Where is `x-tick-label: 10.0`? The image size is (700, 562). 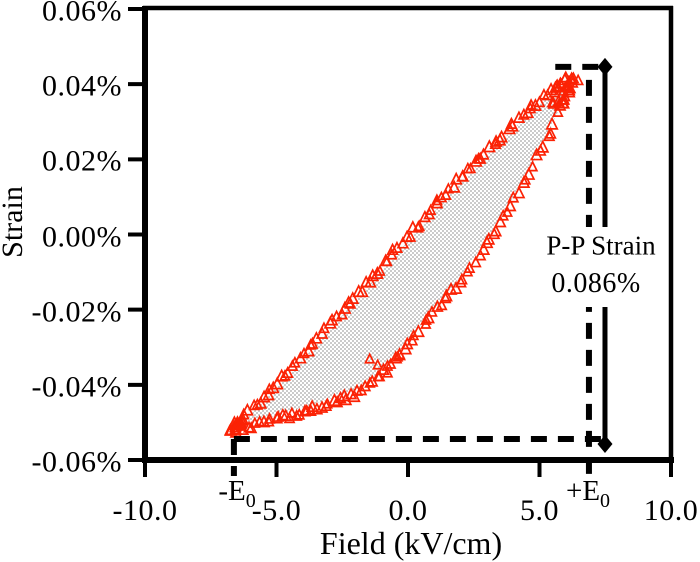 x-tick-label: 10.0 is located at coordinates (671, 510).